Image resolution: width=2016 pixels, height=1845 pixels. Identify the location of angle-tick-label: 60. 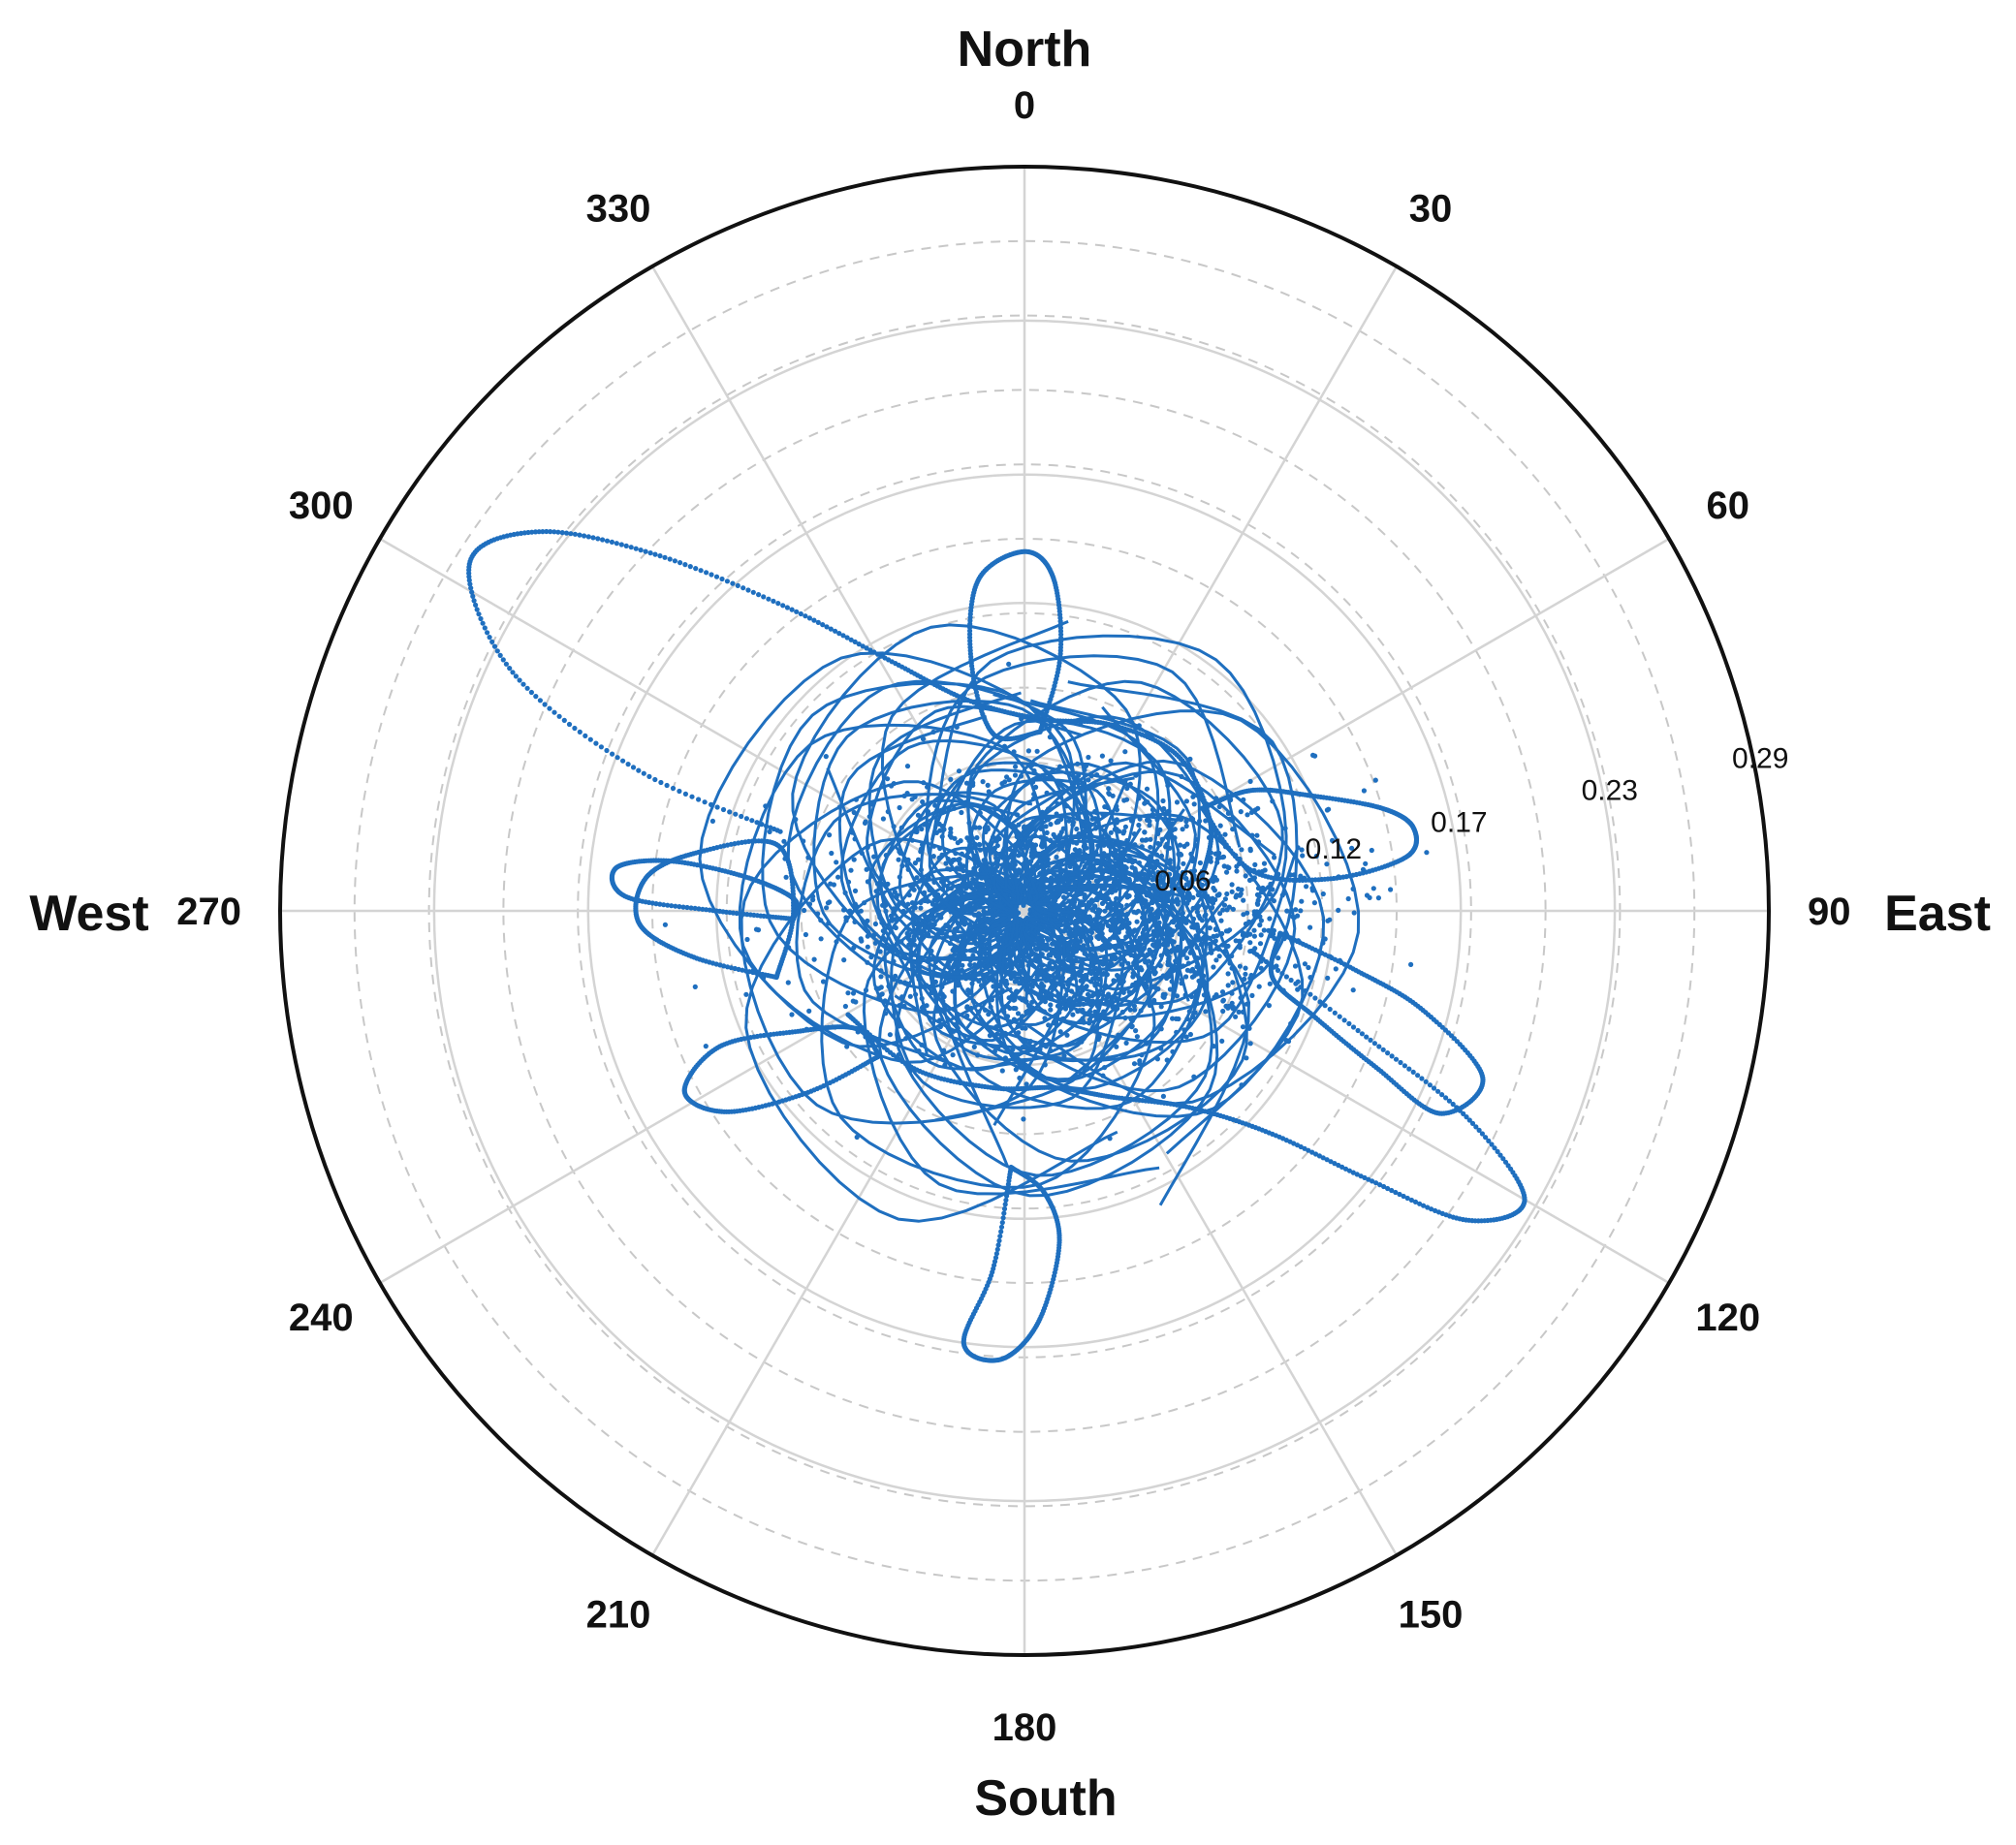
(1728, 506).